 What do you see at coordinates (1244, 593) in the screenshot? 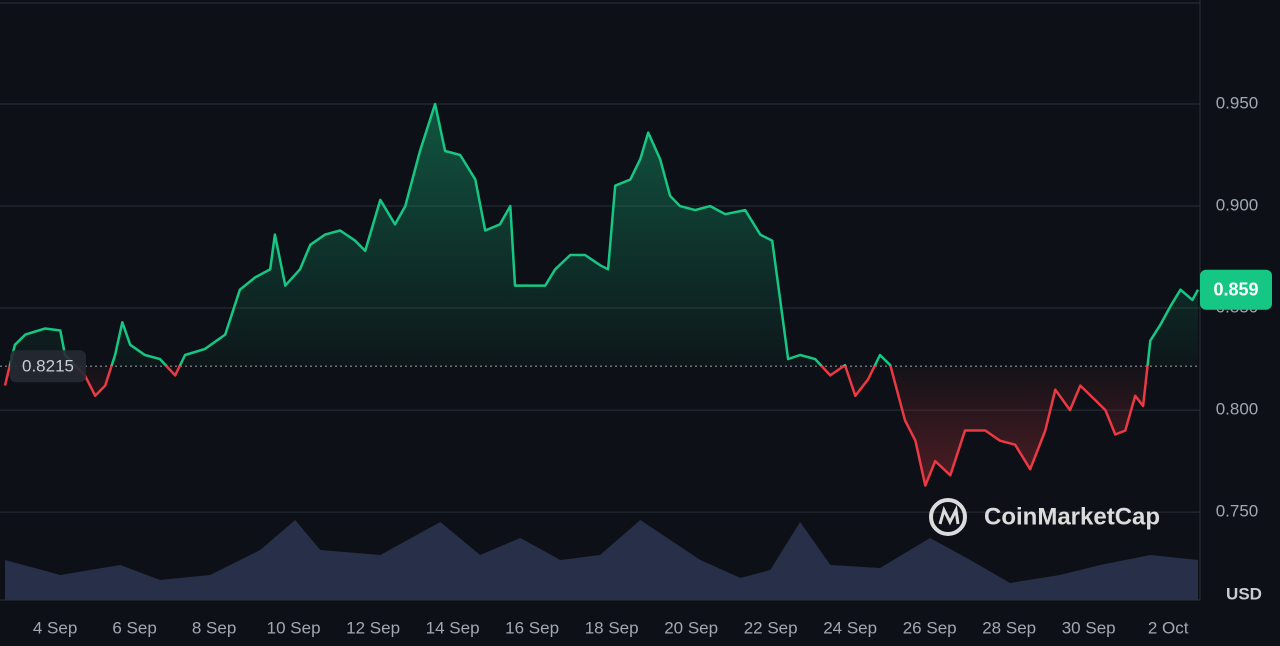
I see `unit-label: USD` at bounding box center [1244, 593].